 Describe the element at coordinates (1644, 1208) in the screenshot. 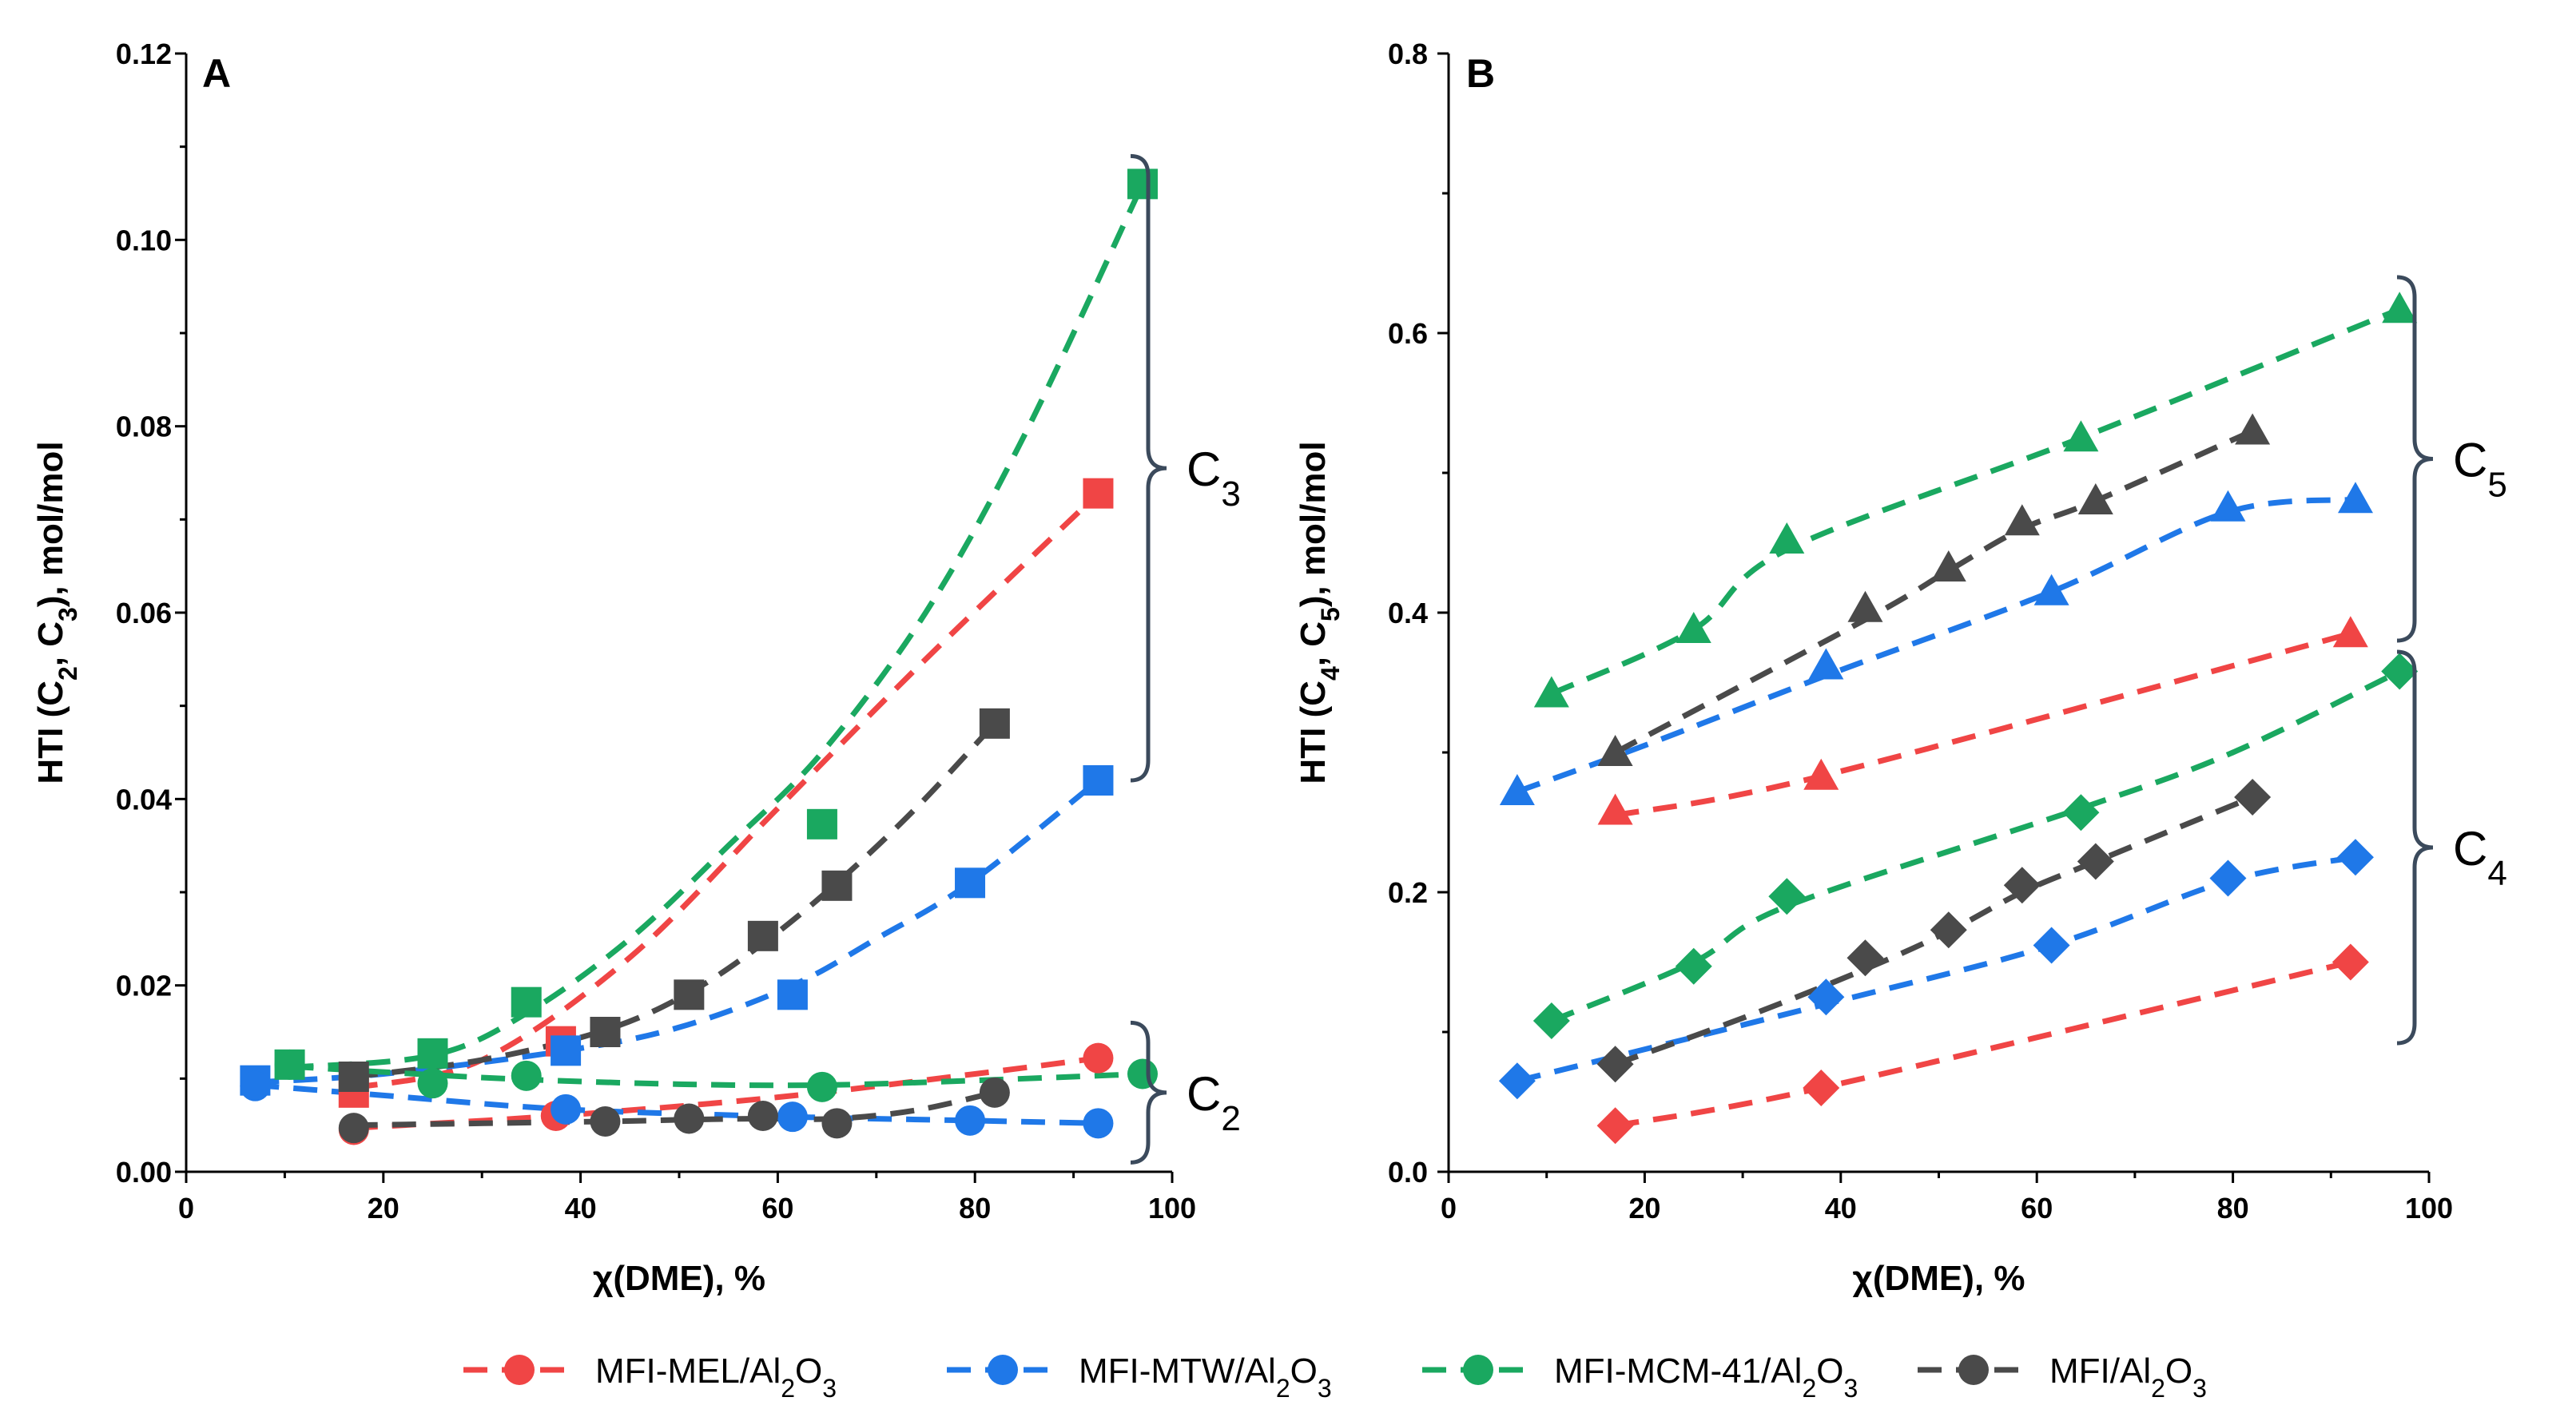

I see `x-tick-label: 20` at that location.